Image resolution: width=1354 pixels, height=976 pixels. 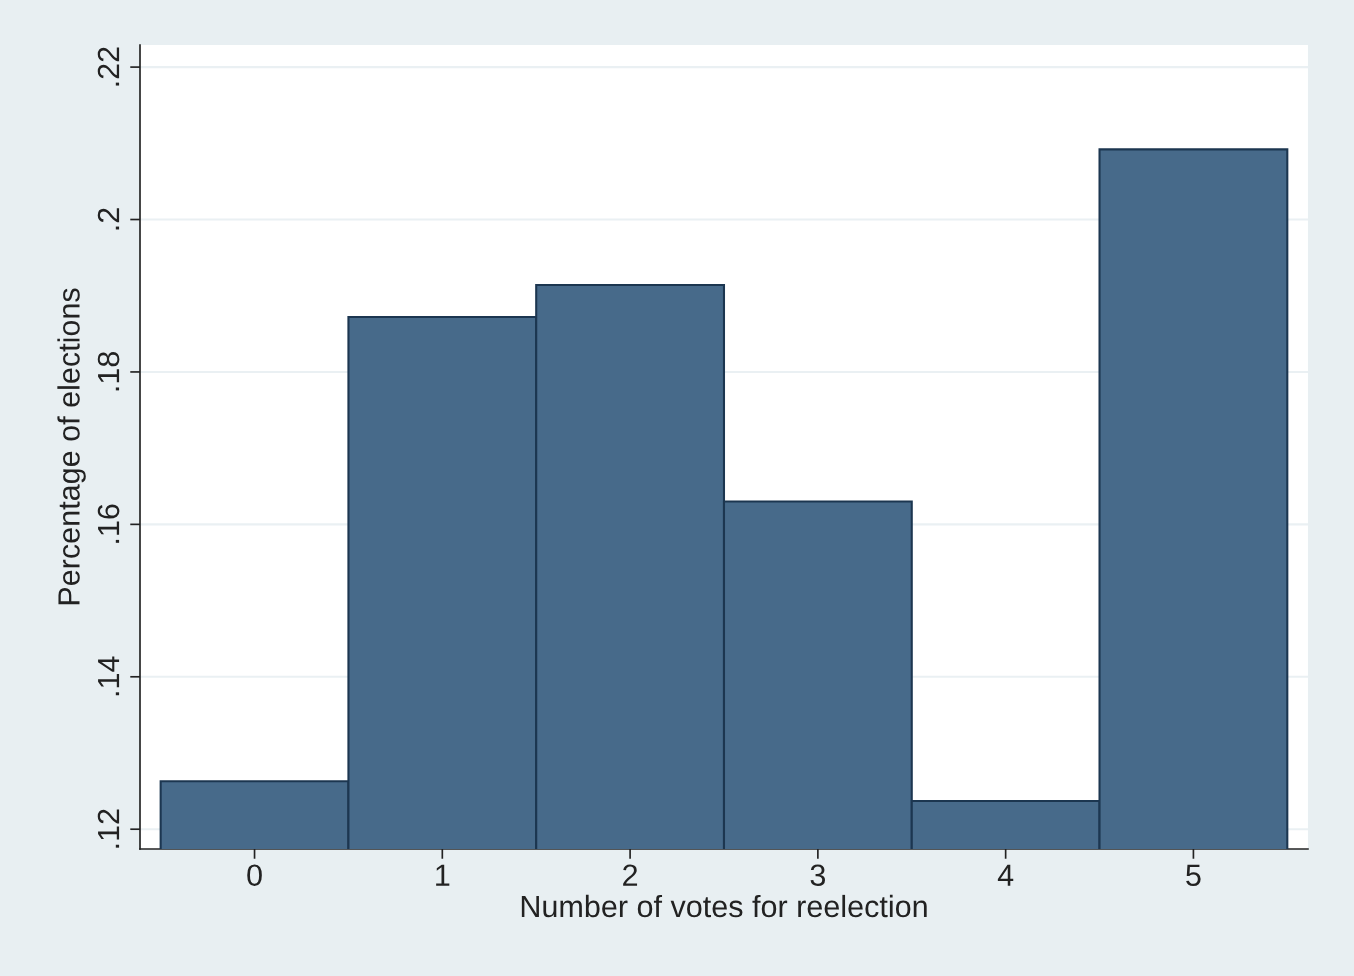 What do you see at coordinates (1193, 875) in the screenshot?
I see `x-tick-label: 5` at bounding box center [1193, 875].